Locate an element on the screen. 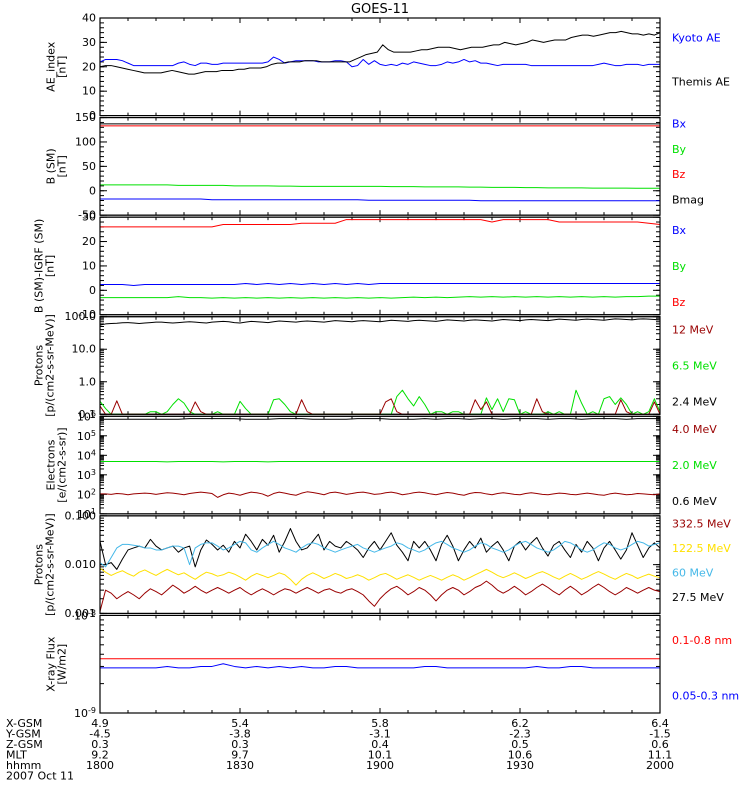 This screenshot has width=750, height=800. legend-electrons-2: 0.6 MeV is located at coordinates (694, 501).